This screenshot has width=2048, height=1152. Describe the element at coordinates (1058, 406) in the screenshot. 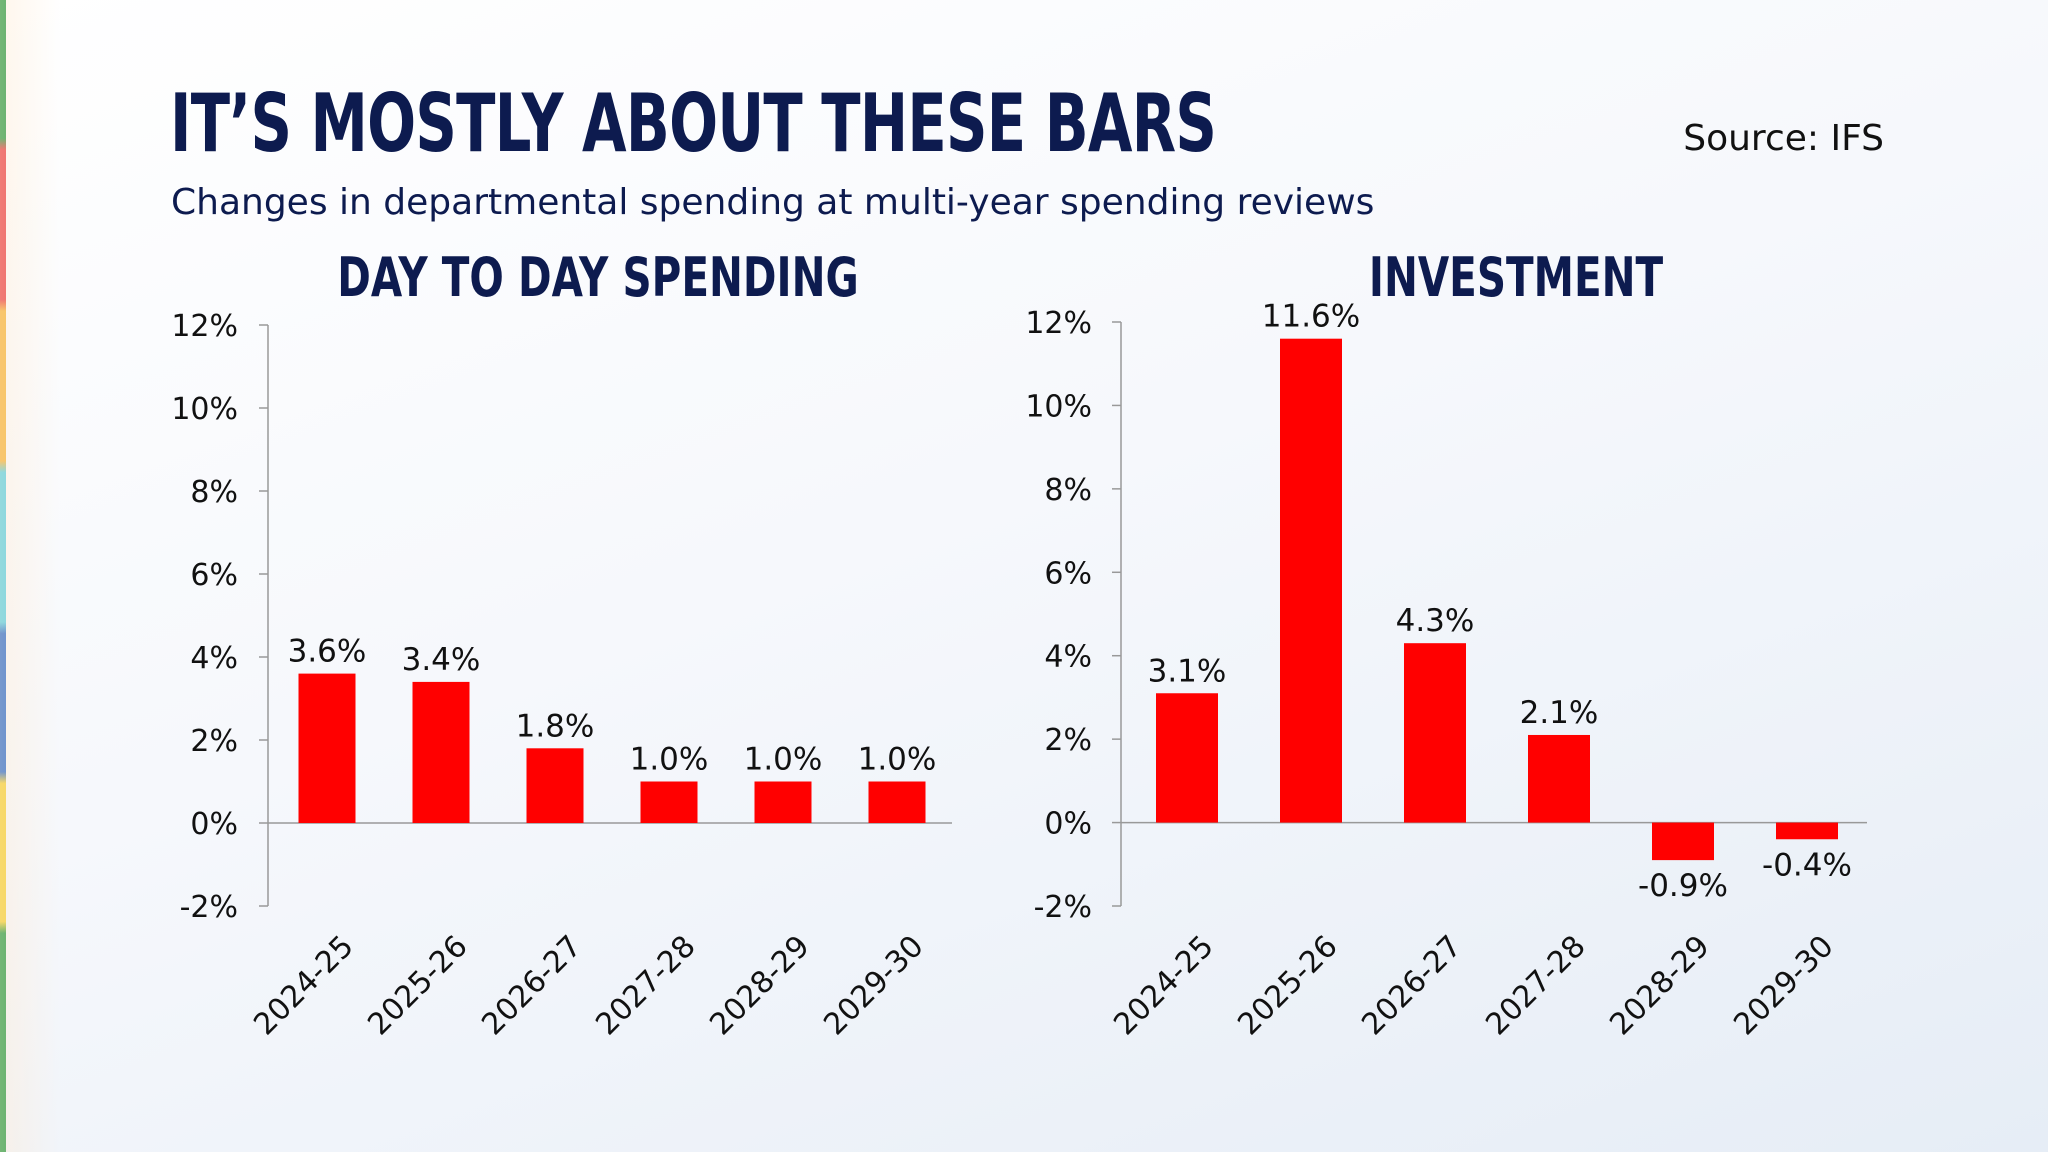

I see `chart-2-y-tick-label: 10%` at that location.